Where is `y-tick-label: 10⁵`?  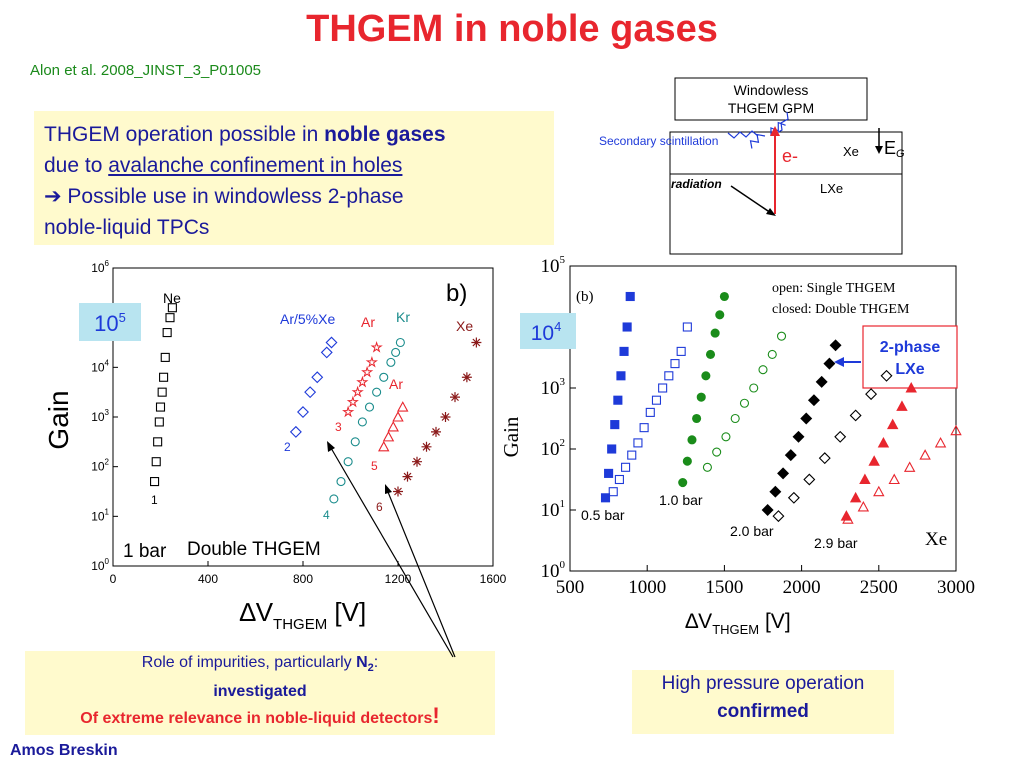
y-tick-label: 10⁵ is located at coordinates (553, 266).